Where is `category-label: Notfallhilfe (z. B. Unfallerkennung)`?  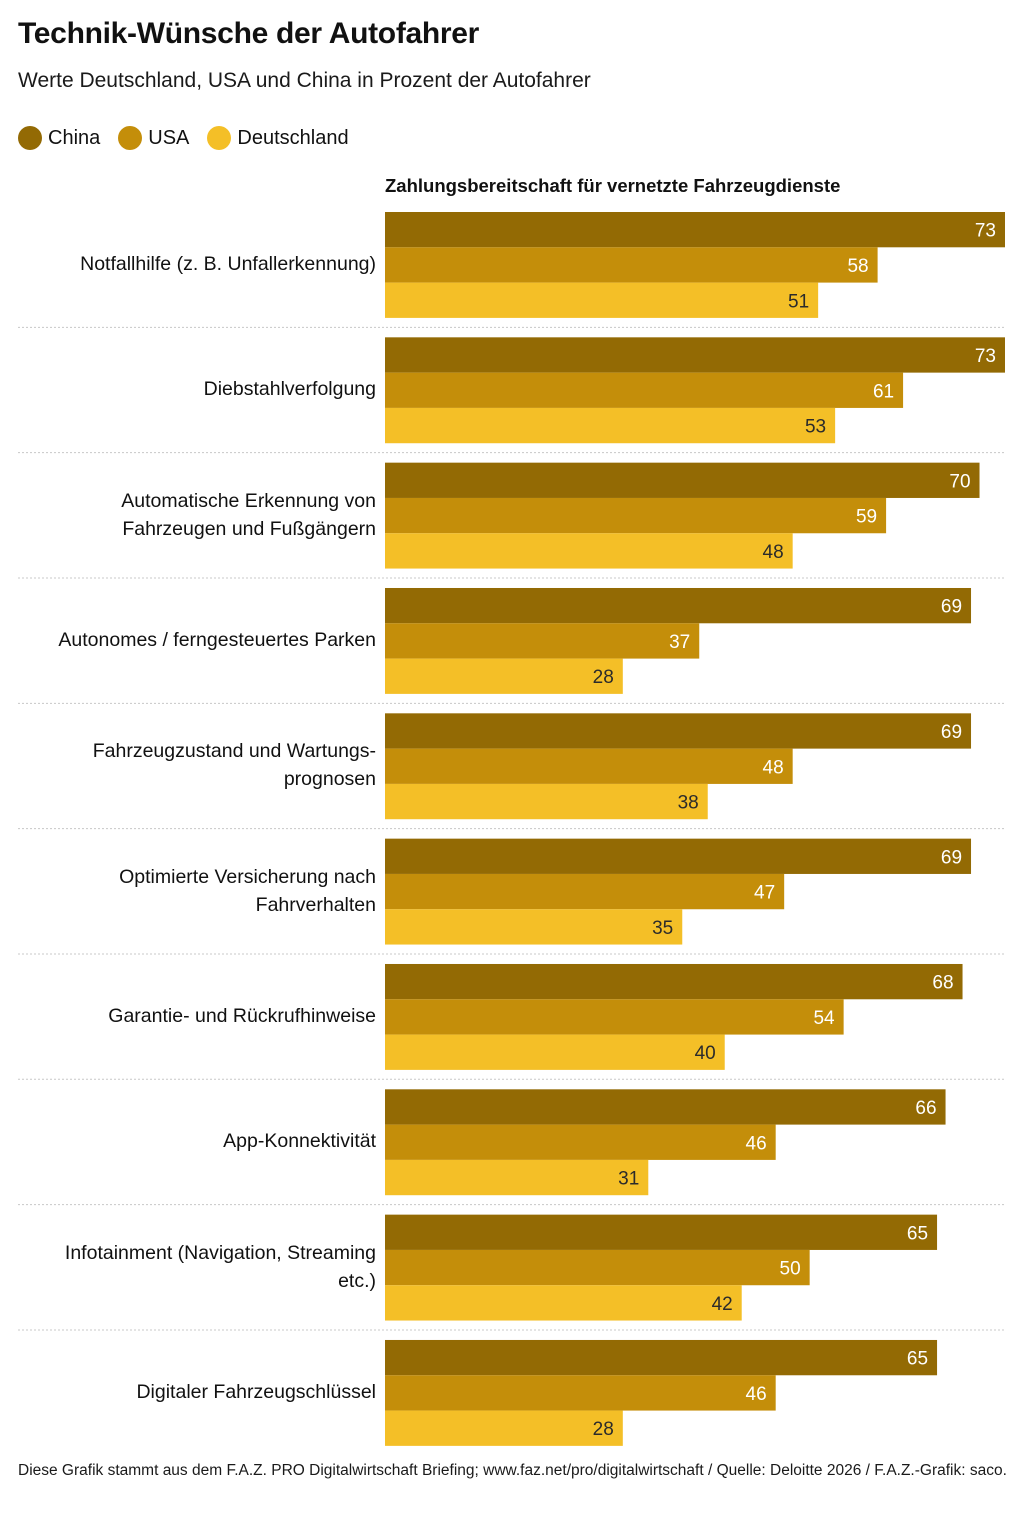 category-label: Notfallhilfe (z. B. Unfallerkennung) is located at coordinates (196, 264).